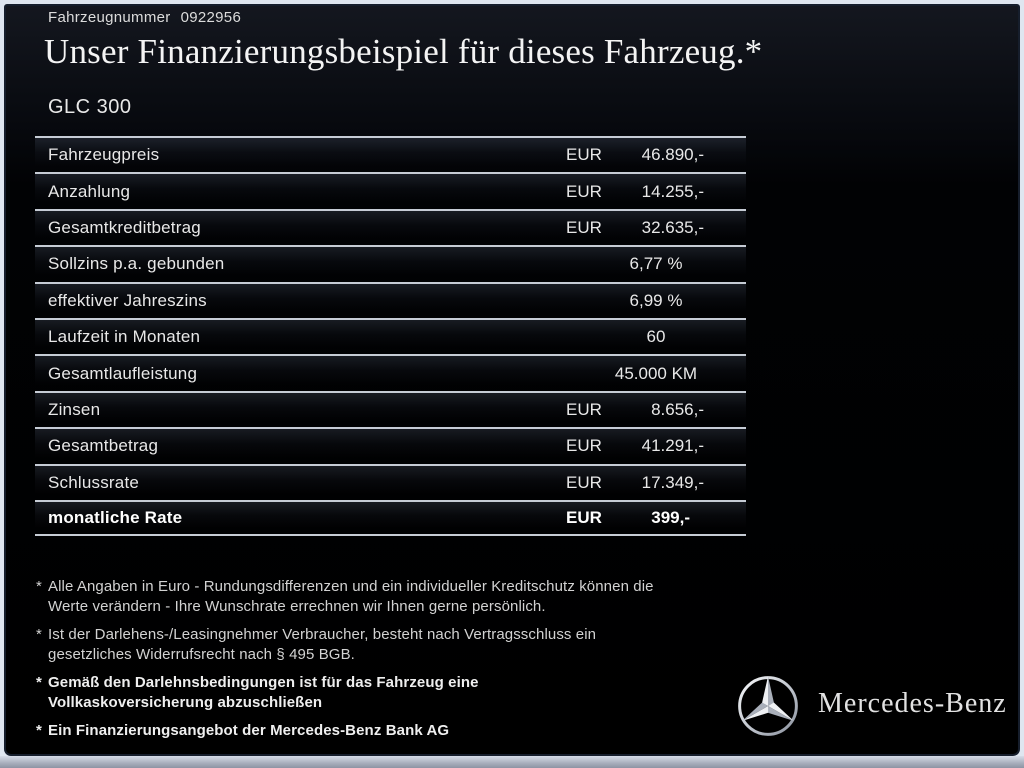 This screenshot has width=1024, height=768. Describe the element at coordinates (94, 482) in the screenshot. I see `row-label: Schlussrate` at that location.